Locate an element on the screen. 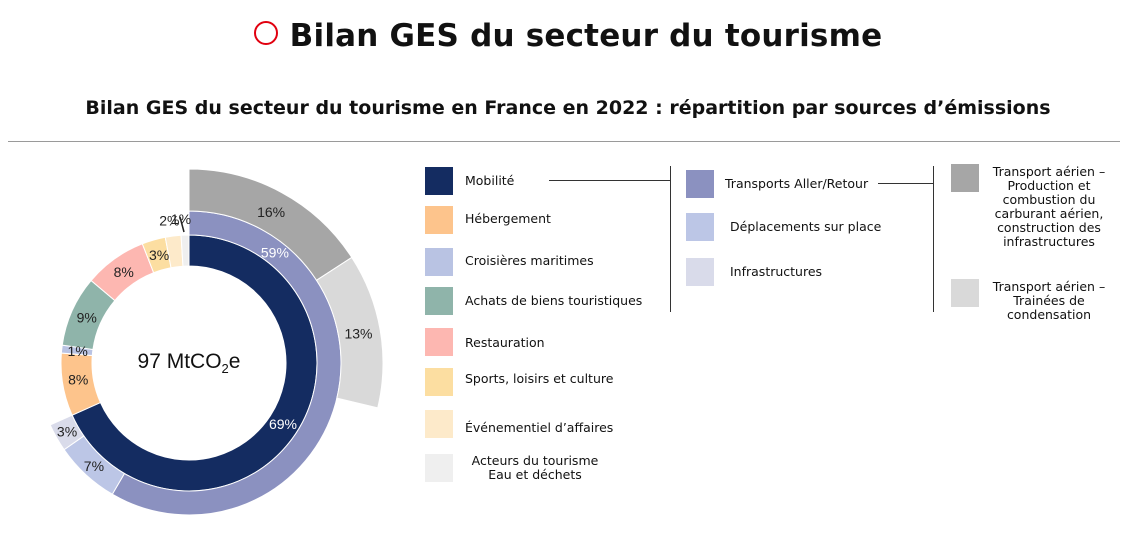 This screenshot has height=536, width=1136. page-title: Bilan GES du secteur du tourisme is located at coordinates (586, 36).